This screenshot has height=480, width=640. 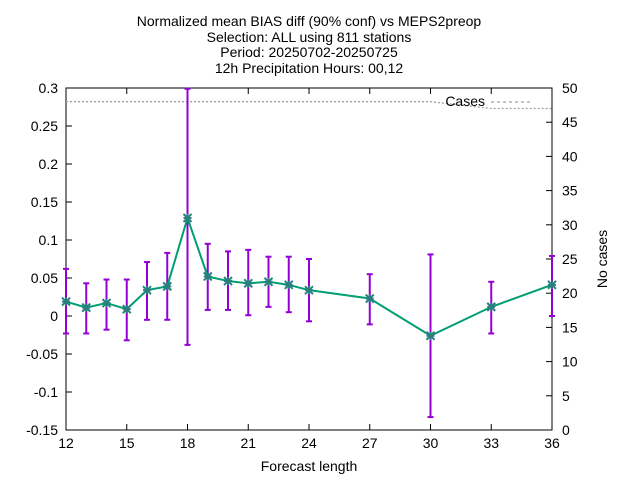 I want to click on x-tick-label: 18, so click(x=188, y=443).